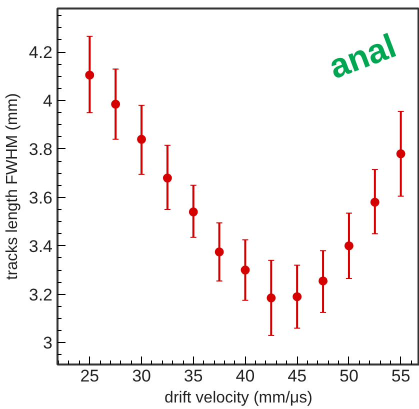 This screenshot has width=419, height=409. I want to click on y-tick-label: 3.4, so click(40, 246).